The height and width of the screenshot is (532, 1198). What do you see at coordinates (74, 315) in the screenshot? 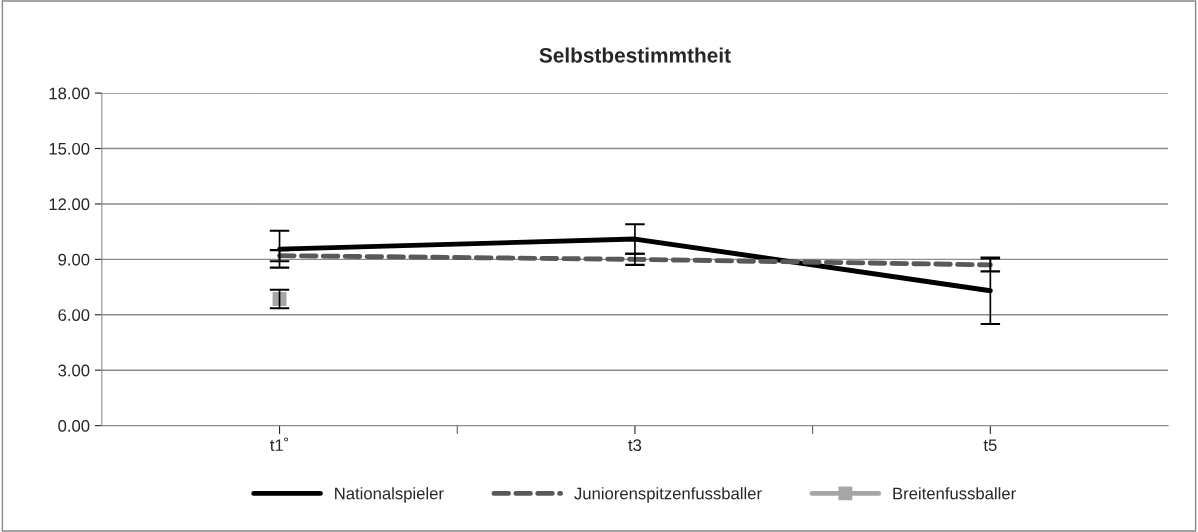
I see `y-tick-label: 6.00` at bounding box center [74, 315].